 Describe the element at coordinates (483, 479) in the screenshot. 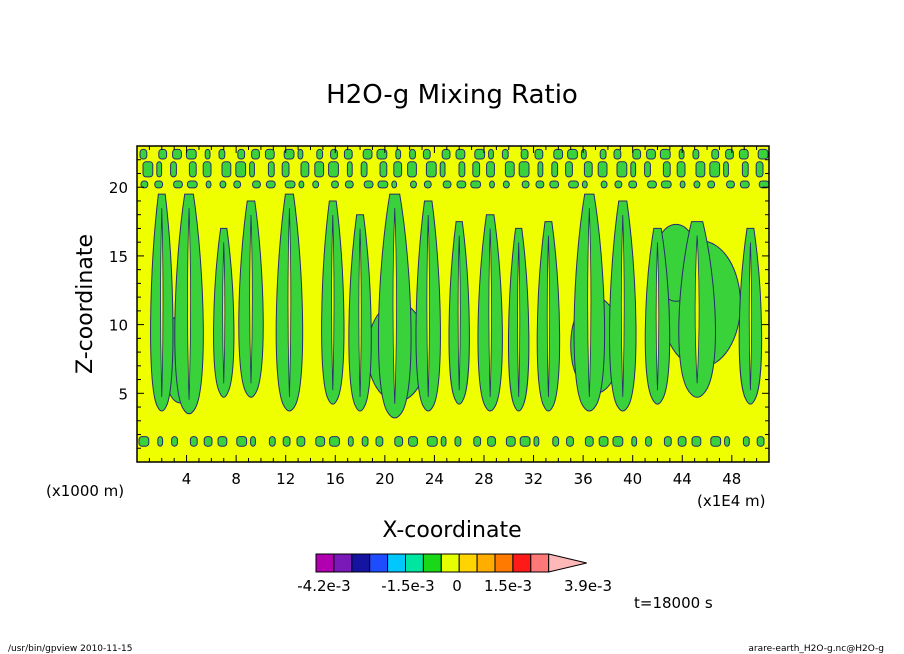

I see `x-tick-label: 28` at that location.